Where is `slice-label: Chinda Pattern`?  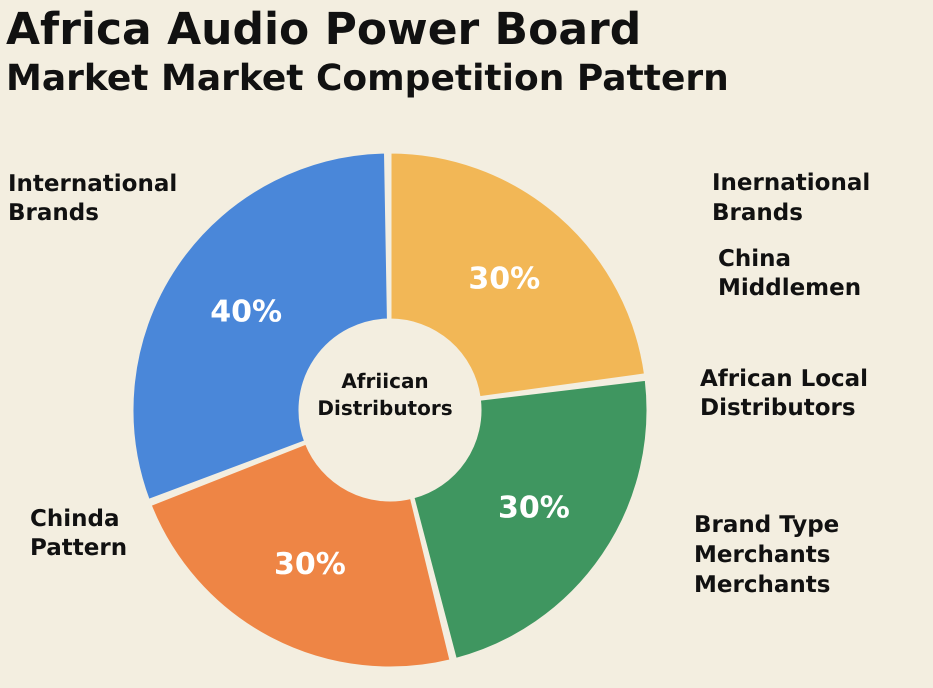 slice-label: Chinda Pattern is located at coordinates (79, 534).